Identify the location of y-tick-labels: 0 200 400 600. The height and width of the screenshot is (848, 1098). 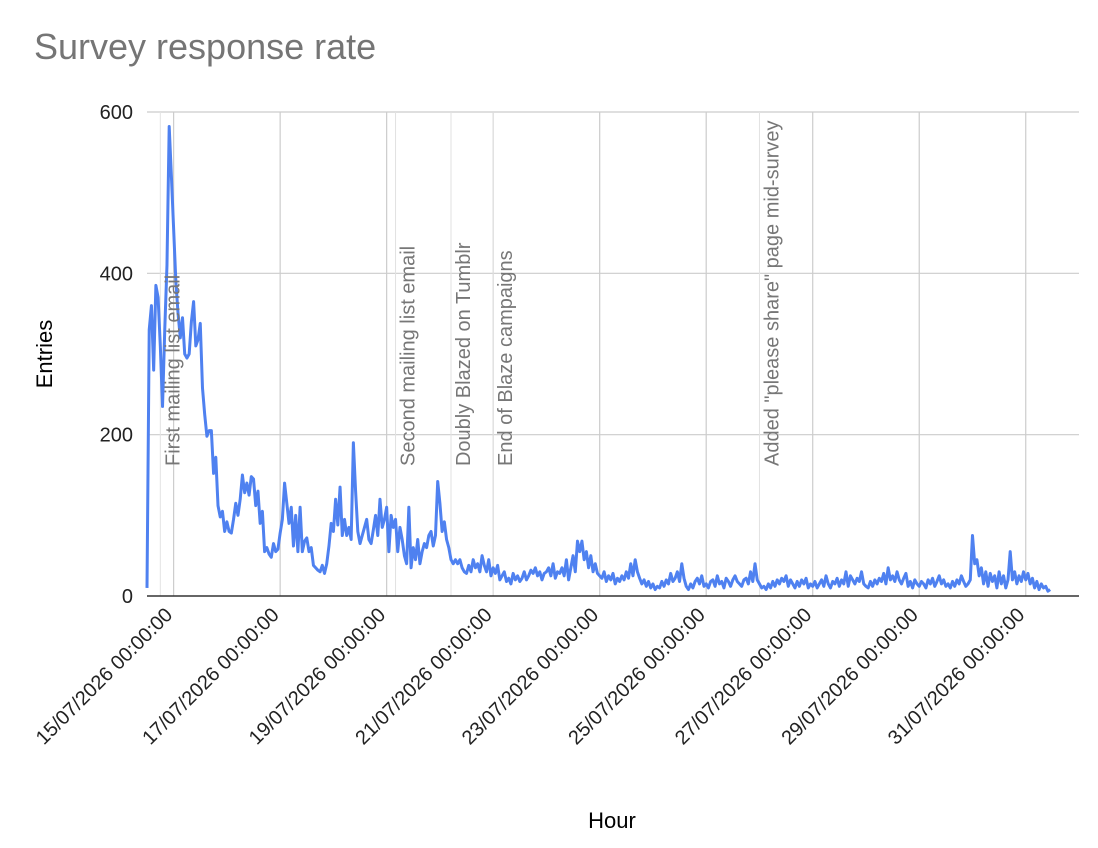
(116, 355).